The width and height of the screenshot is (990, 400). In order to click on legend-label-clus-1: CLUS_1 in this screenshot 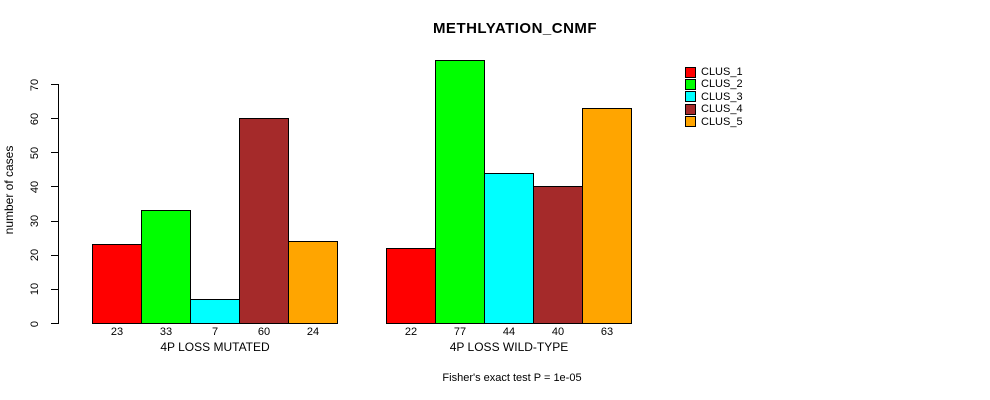, I will do `click(722, 72)`.